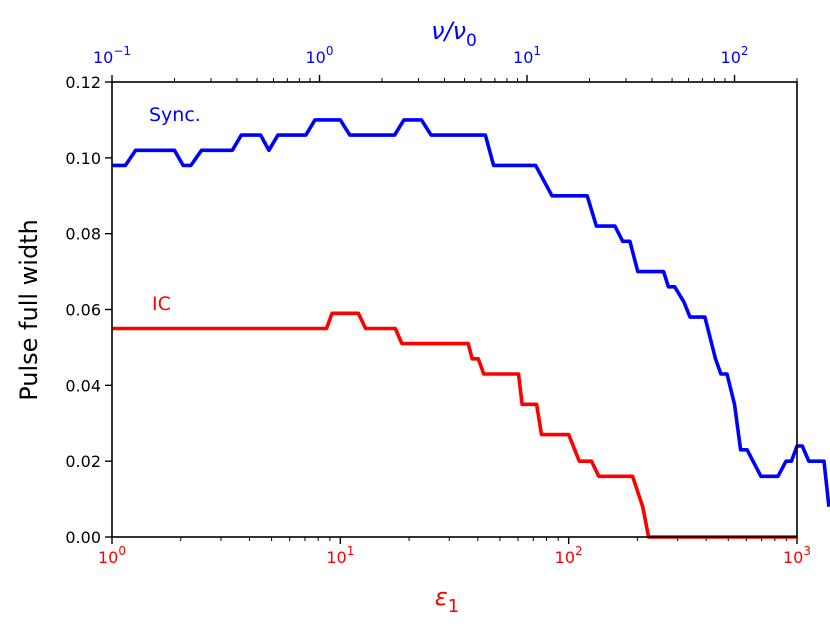 This screenshot has width=830, height=626. Describe the element at coordinates (569, 555) in the screenshot. I see `x-tick-label: 10²` at that location.